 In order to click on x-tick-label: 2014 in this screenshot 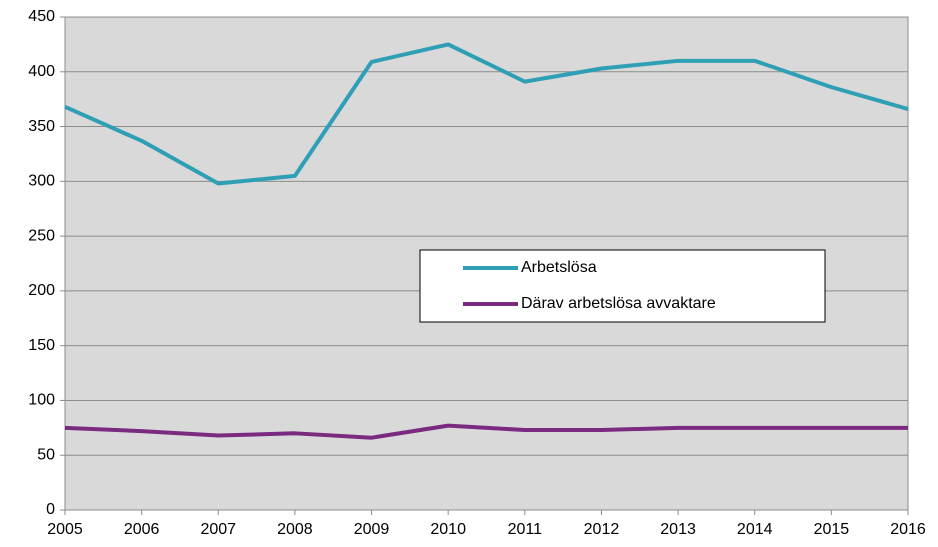, I will do `click(755, 529)`.